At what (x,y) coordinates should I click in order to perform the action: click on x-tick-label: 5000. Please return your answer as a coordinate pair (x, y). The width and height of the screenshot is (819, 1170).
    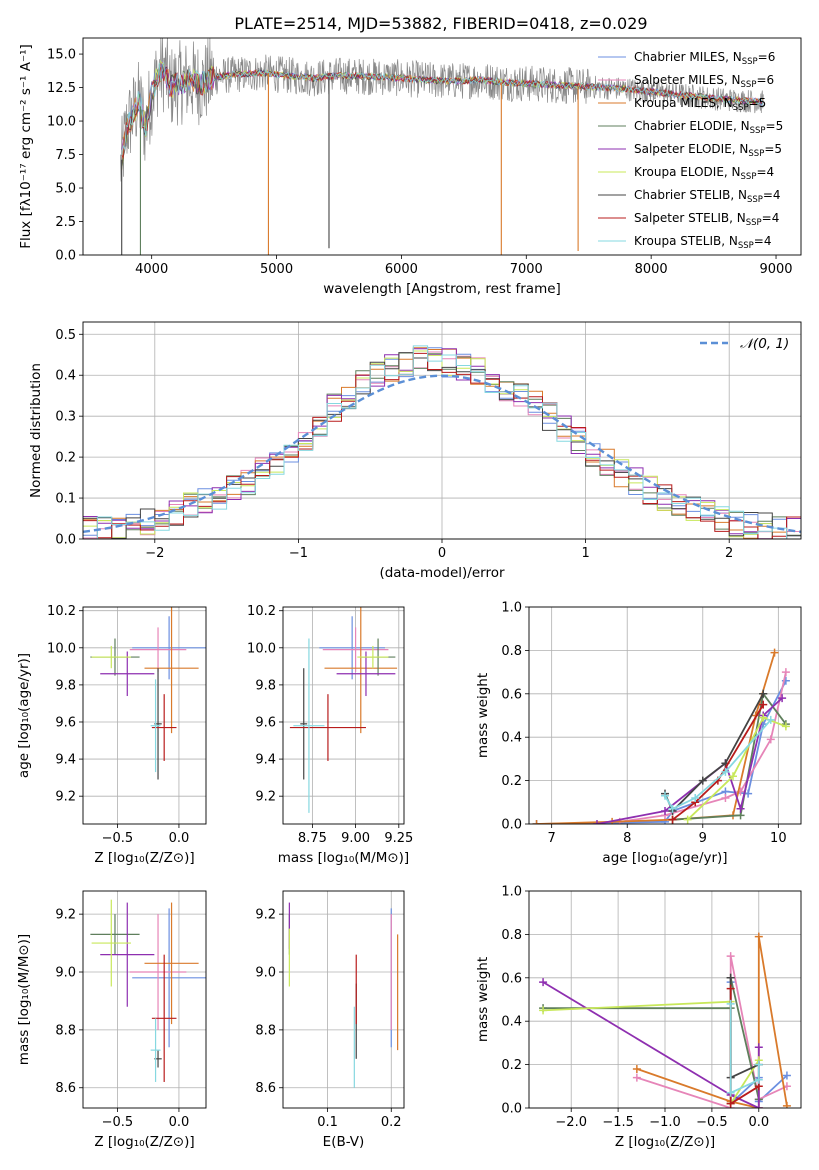
    Looking at the image, I should click on (276, 269).